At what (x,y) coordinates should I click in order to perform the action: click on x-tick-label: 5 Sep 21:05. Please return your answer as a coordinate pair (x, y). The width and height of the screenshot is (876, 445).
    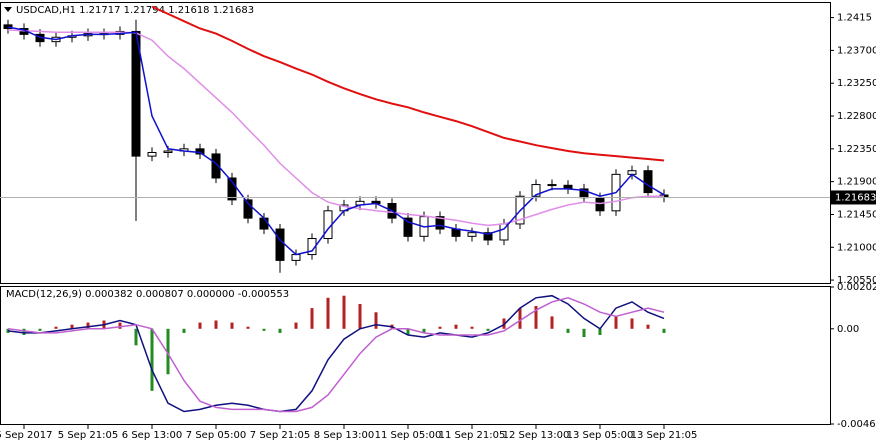
    Looking at the image, I should click on (88, 435).